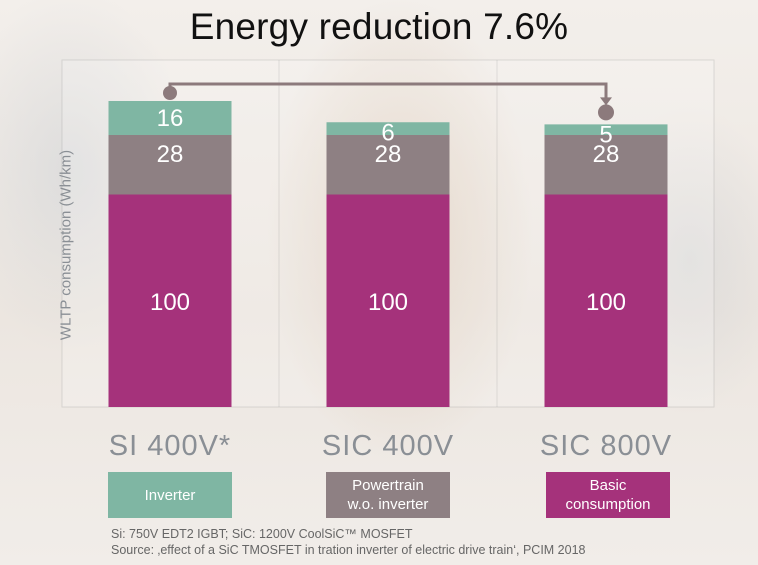 The width and height of the screenshot is (758, 565). Describe the element at coordinates (66, 245) in the screenshot. I see `y-axis-label: WLTP consumption (Wh/km)` at that location.